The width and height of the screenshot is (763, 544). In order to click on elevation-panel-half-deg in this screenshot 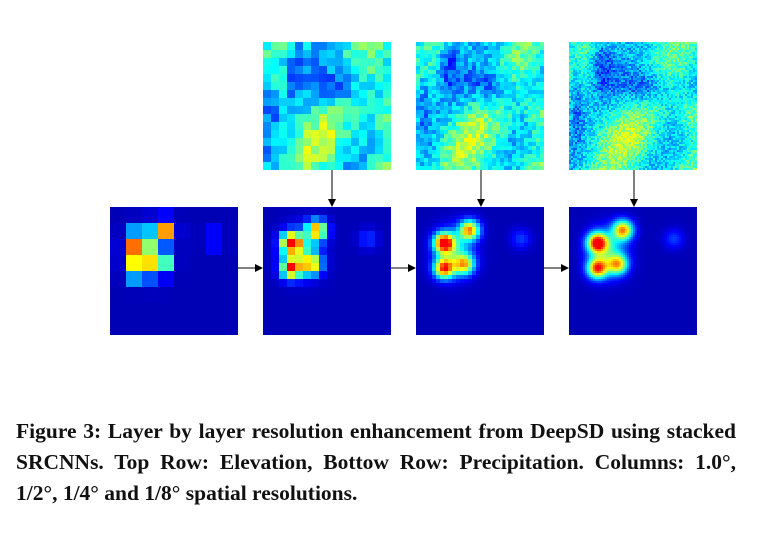, I will do `click(327, 106)`.